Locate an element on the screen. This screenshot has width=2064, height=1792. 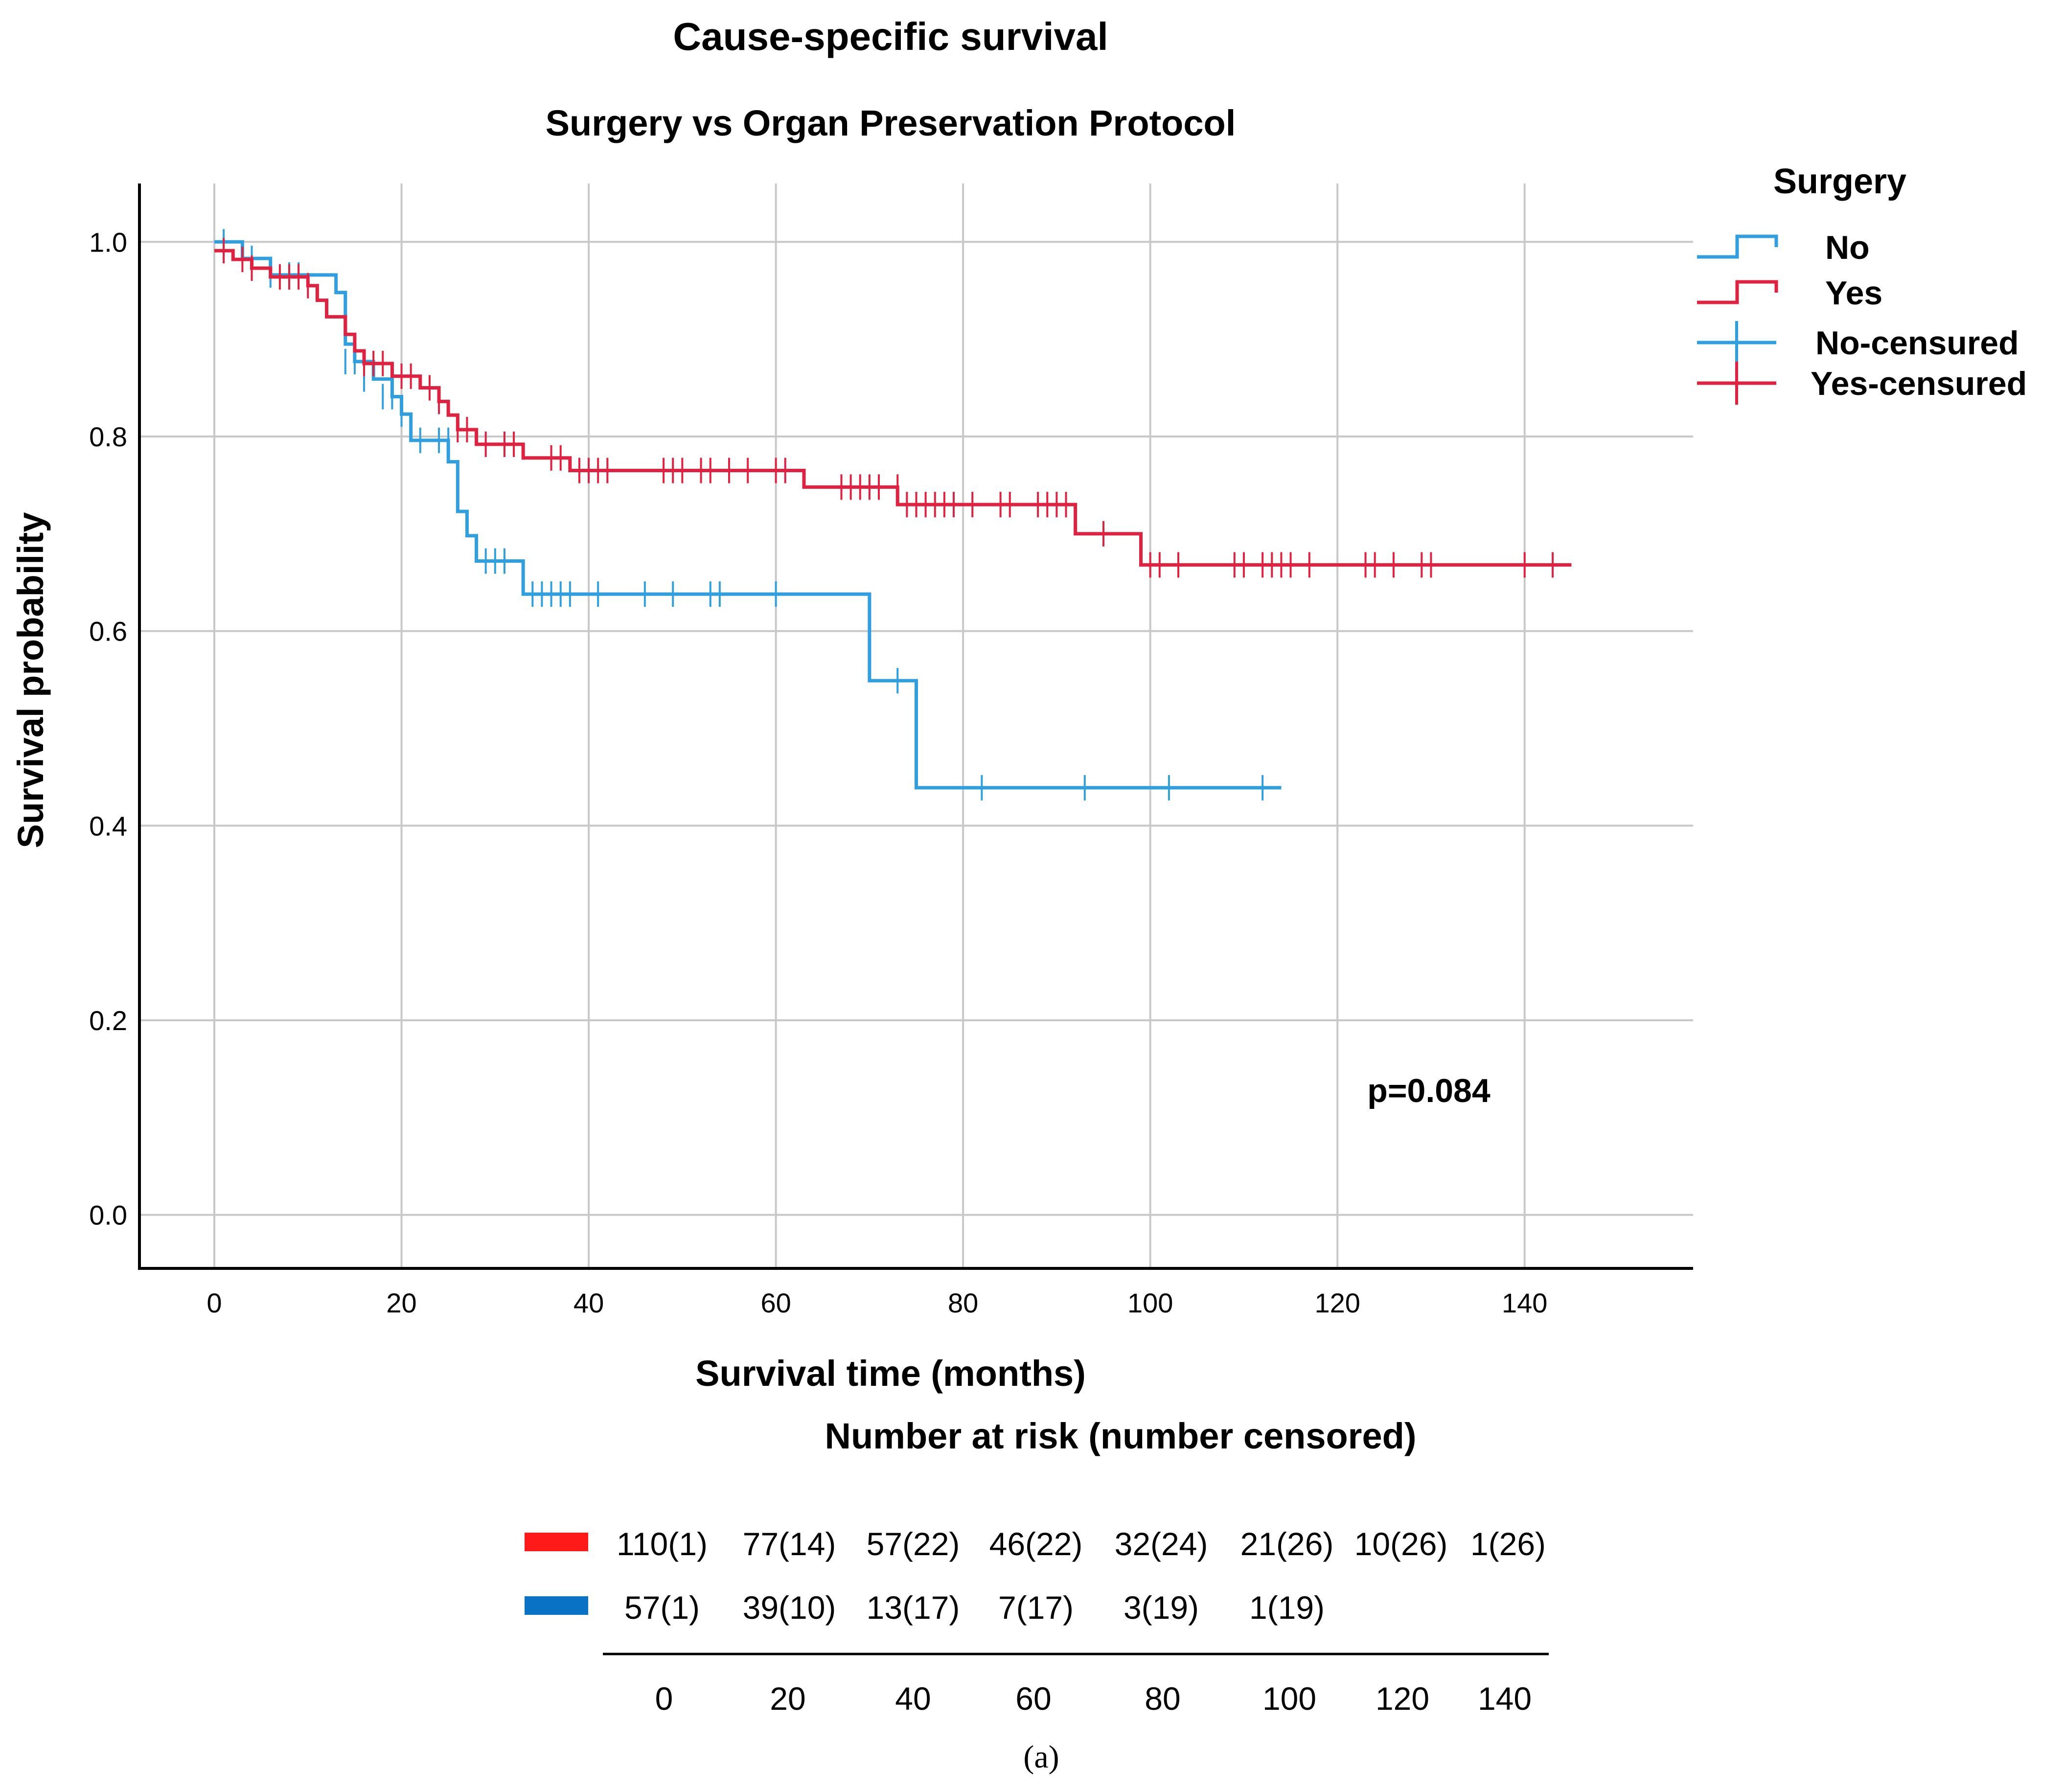
risk-cell-no: 1(19) is located at coordinates (1287, 1607).